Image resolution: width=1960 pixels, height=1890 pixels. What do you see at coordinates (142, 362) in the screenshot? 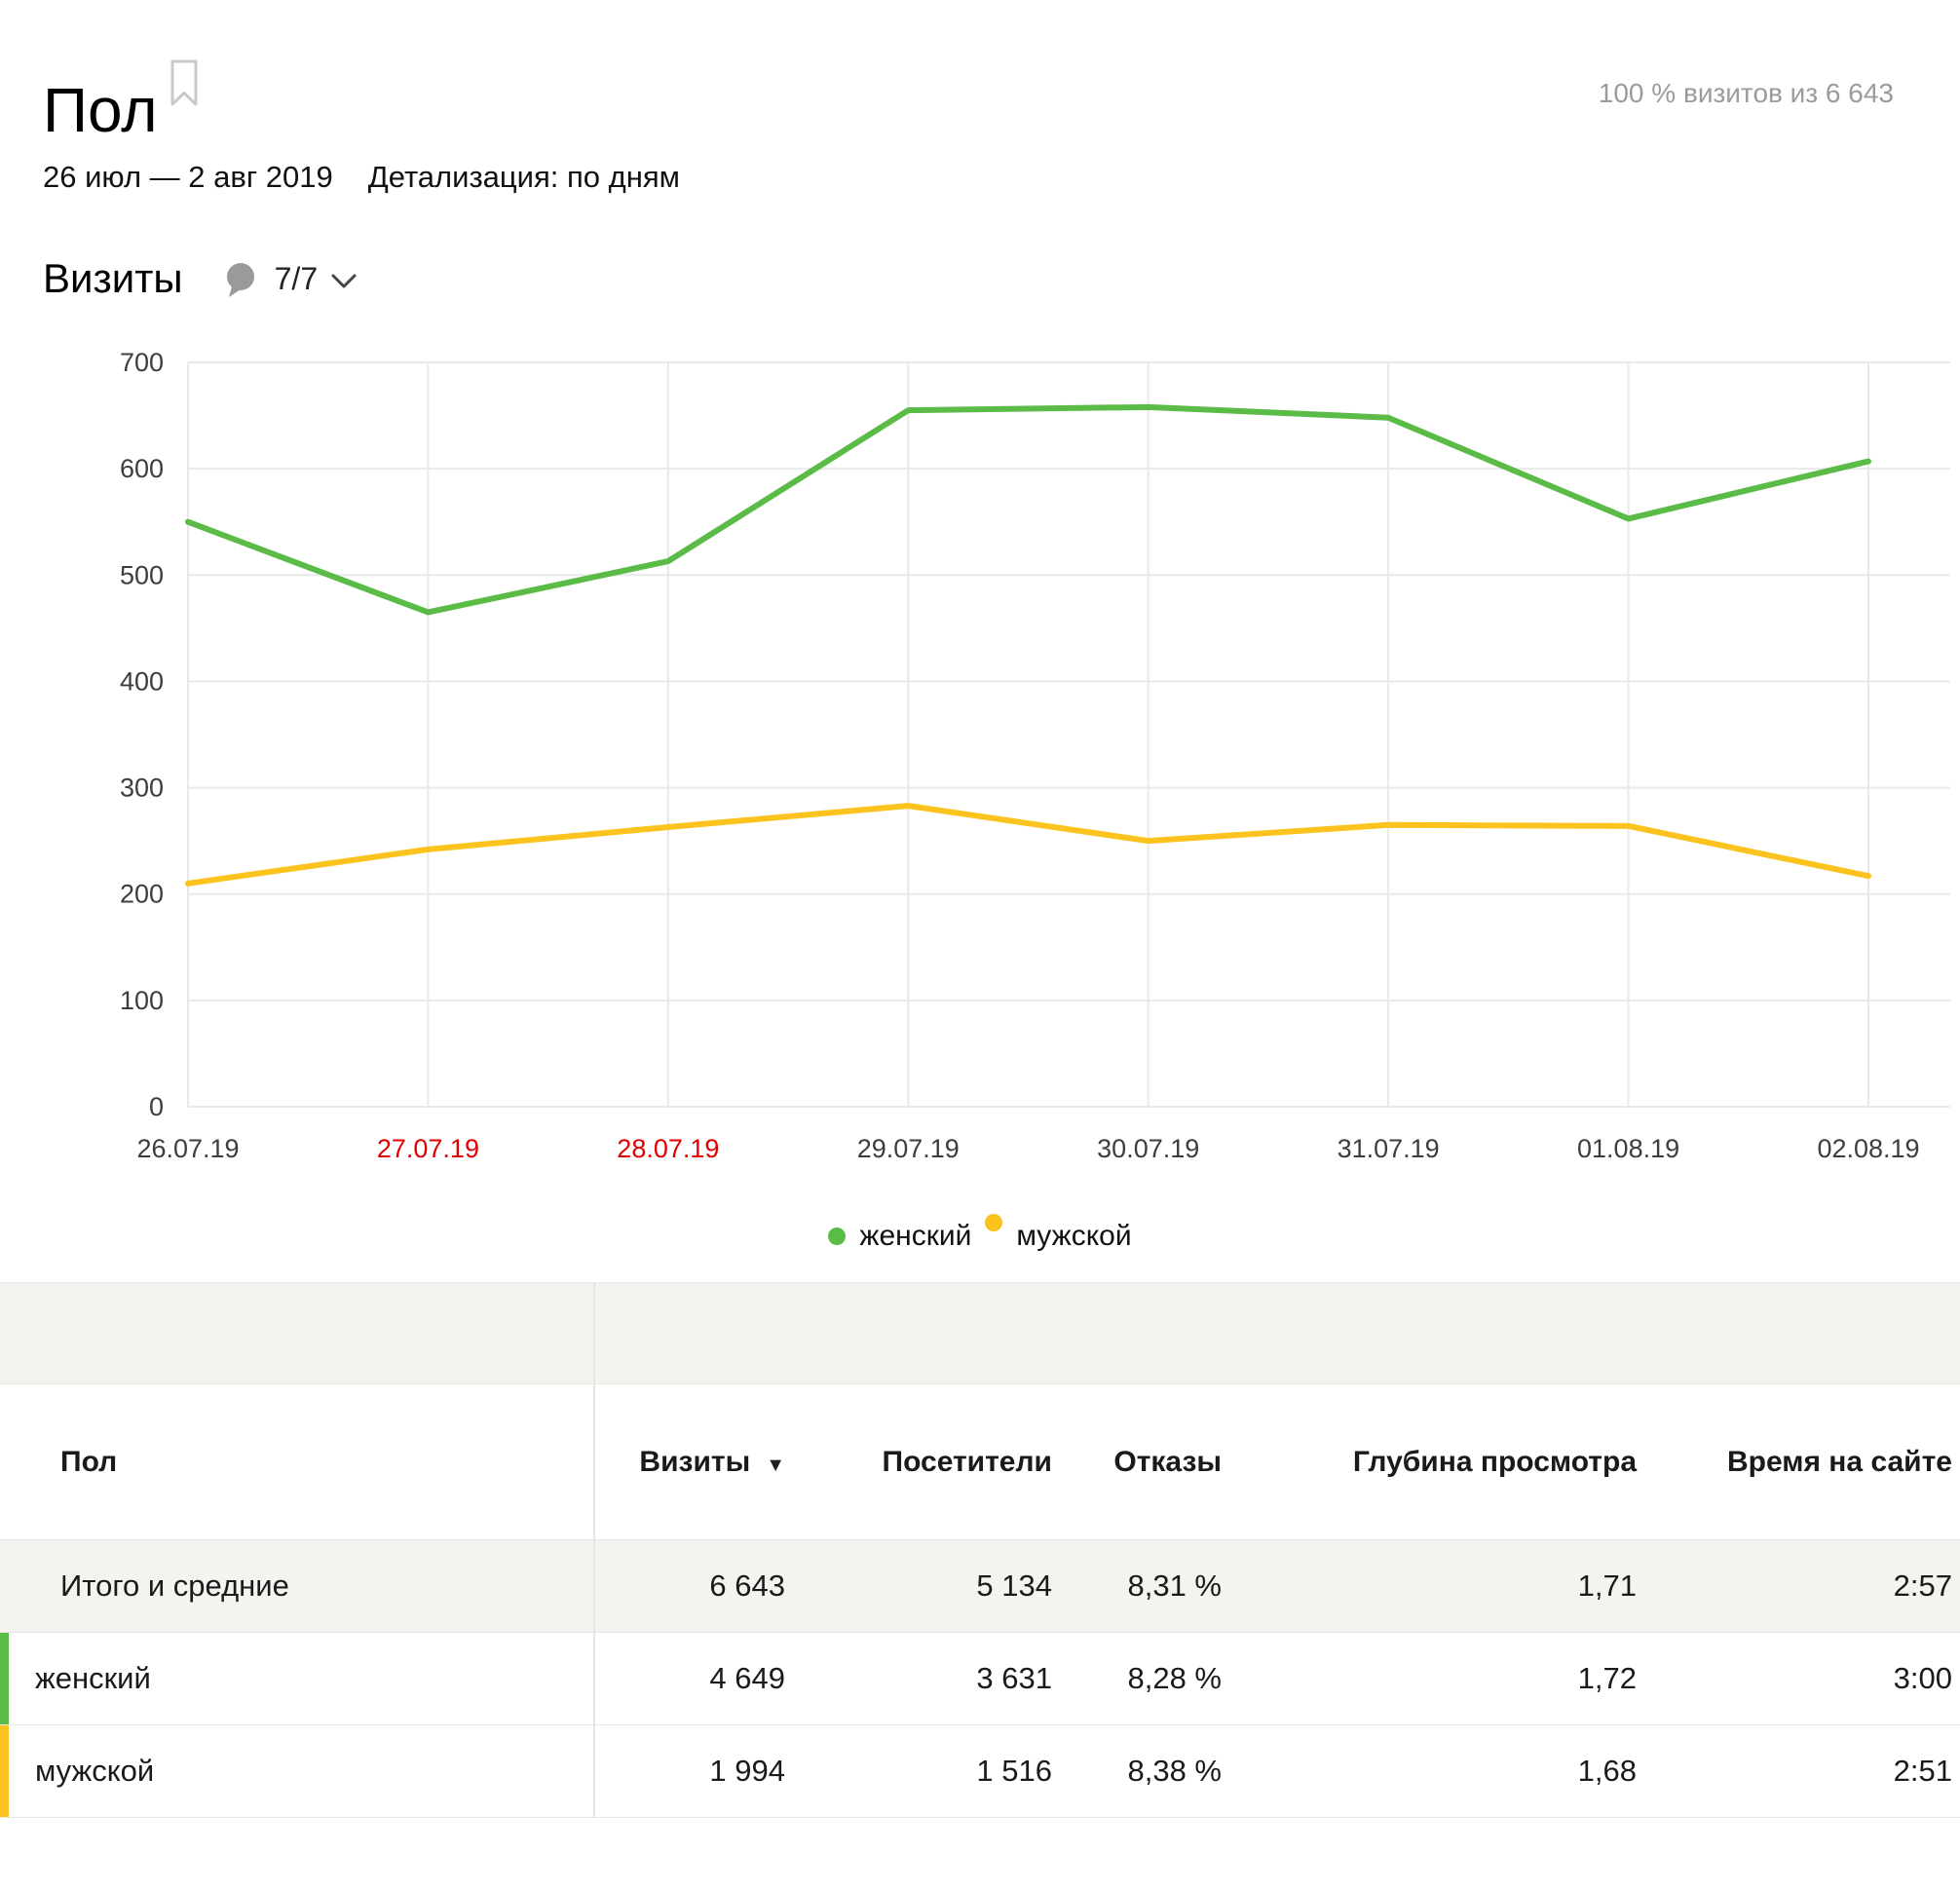
I see `y-axis-tick-label: 700` at bounding box center [142, 362].